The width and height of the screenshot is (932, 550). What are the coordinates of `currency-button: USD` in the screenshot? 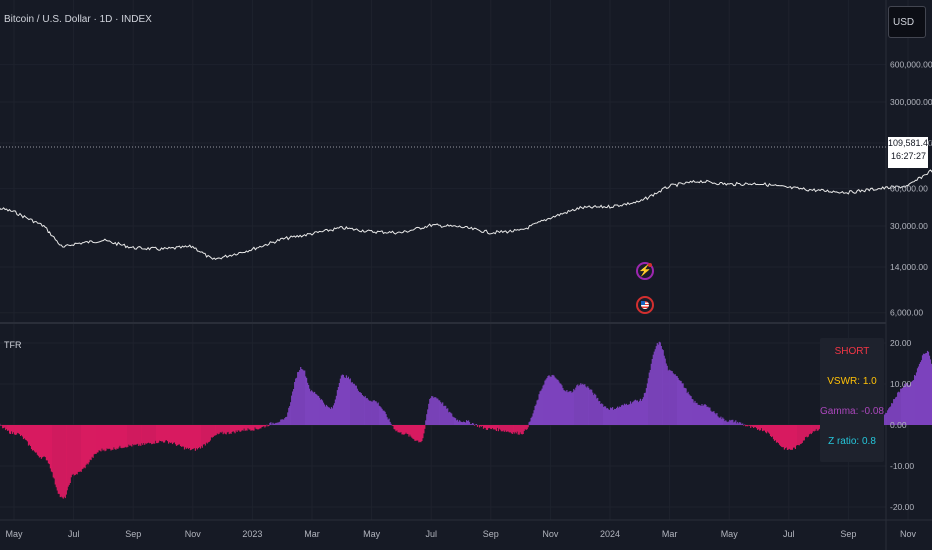 It's located at (907, 22).